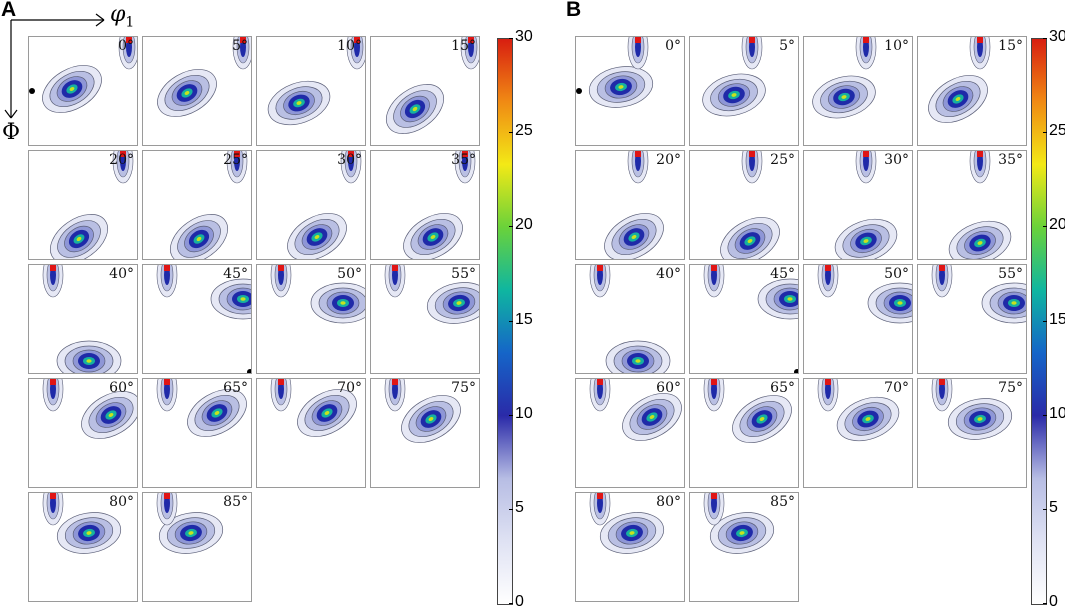  Describe the element at coordinates (121, 160) in the screenshot. I see `phi2-angle-label: 20°` at that location.